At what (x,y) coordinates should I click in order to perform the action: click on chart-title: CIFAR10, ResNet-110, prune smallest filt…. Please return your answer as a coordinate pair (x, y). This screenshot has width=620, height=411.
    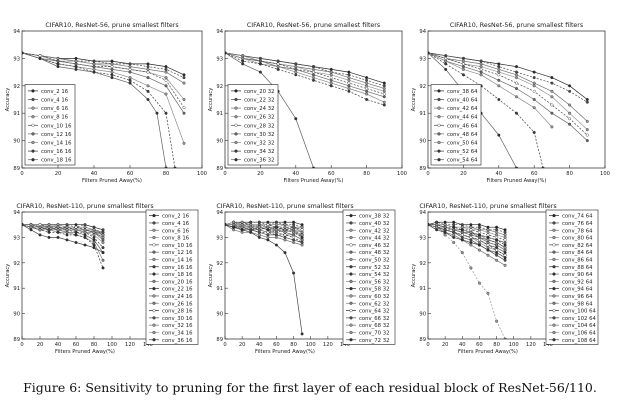
    Looking at the image, I should click on (284, 206).